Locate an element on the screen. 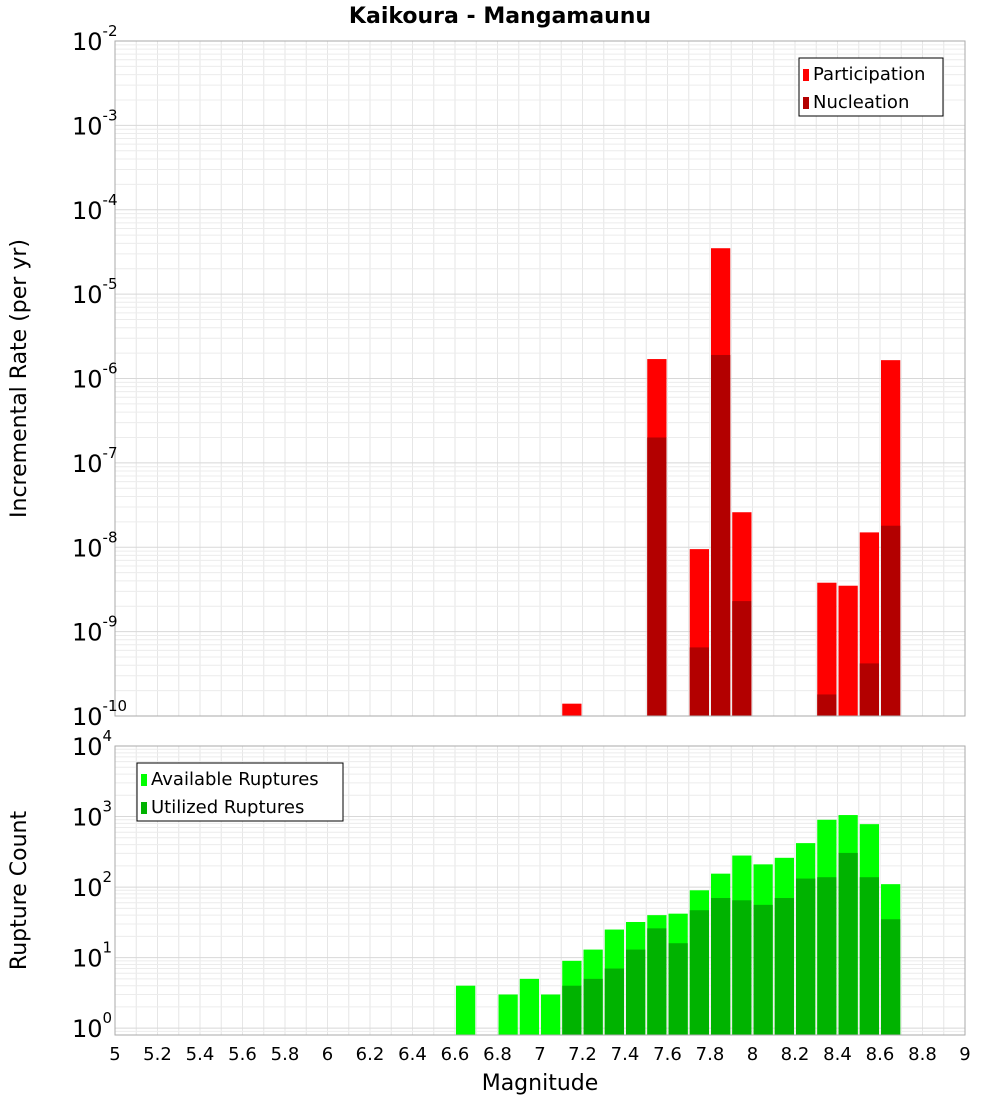 This screenshot has height=1100, width=1000. x-tick-label: 8.4 is located at coordinates (837, 1054).